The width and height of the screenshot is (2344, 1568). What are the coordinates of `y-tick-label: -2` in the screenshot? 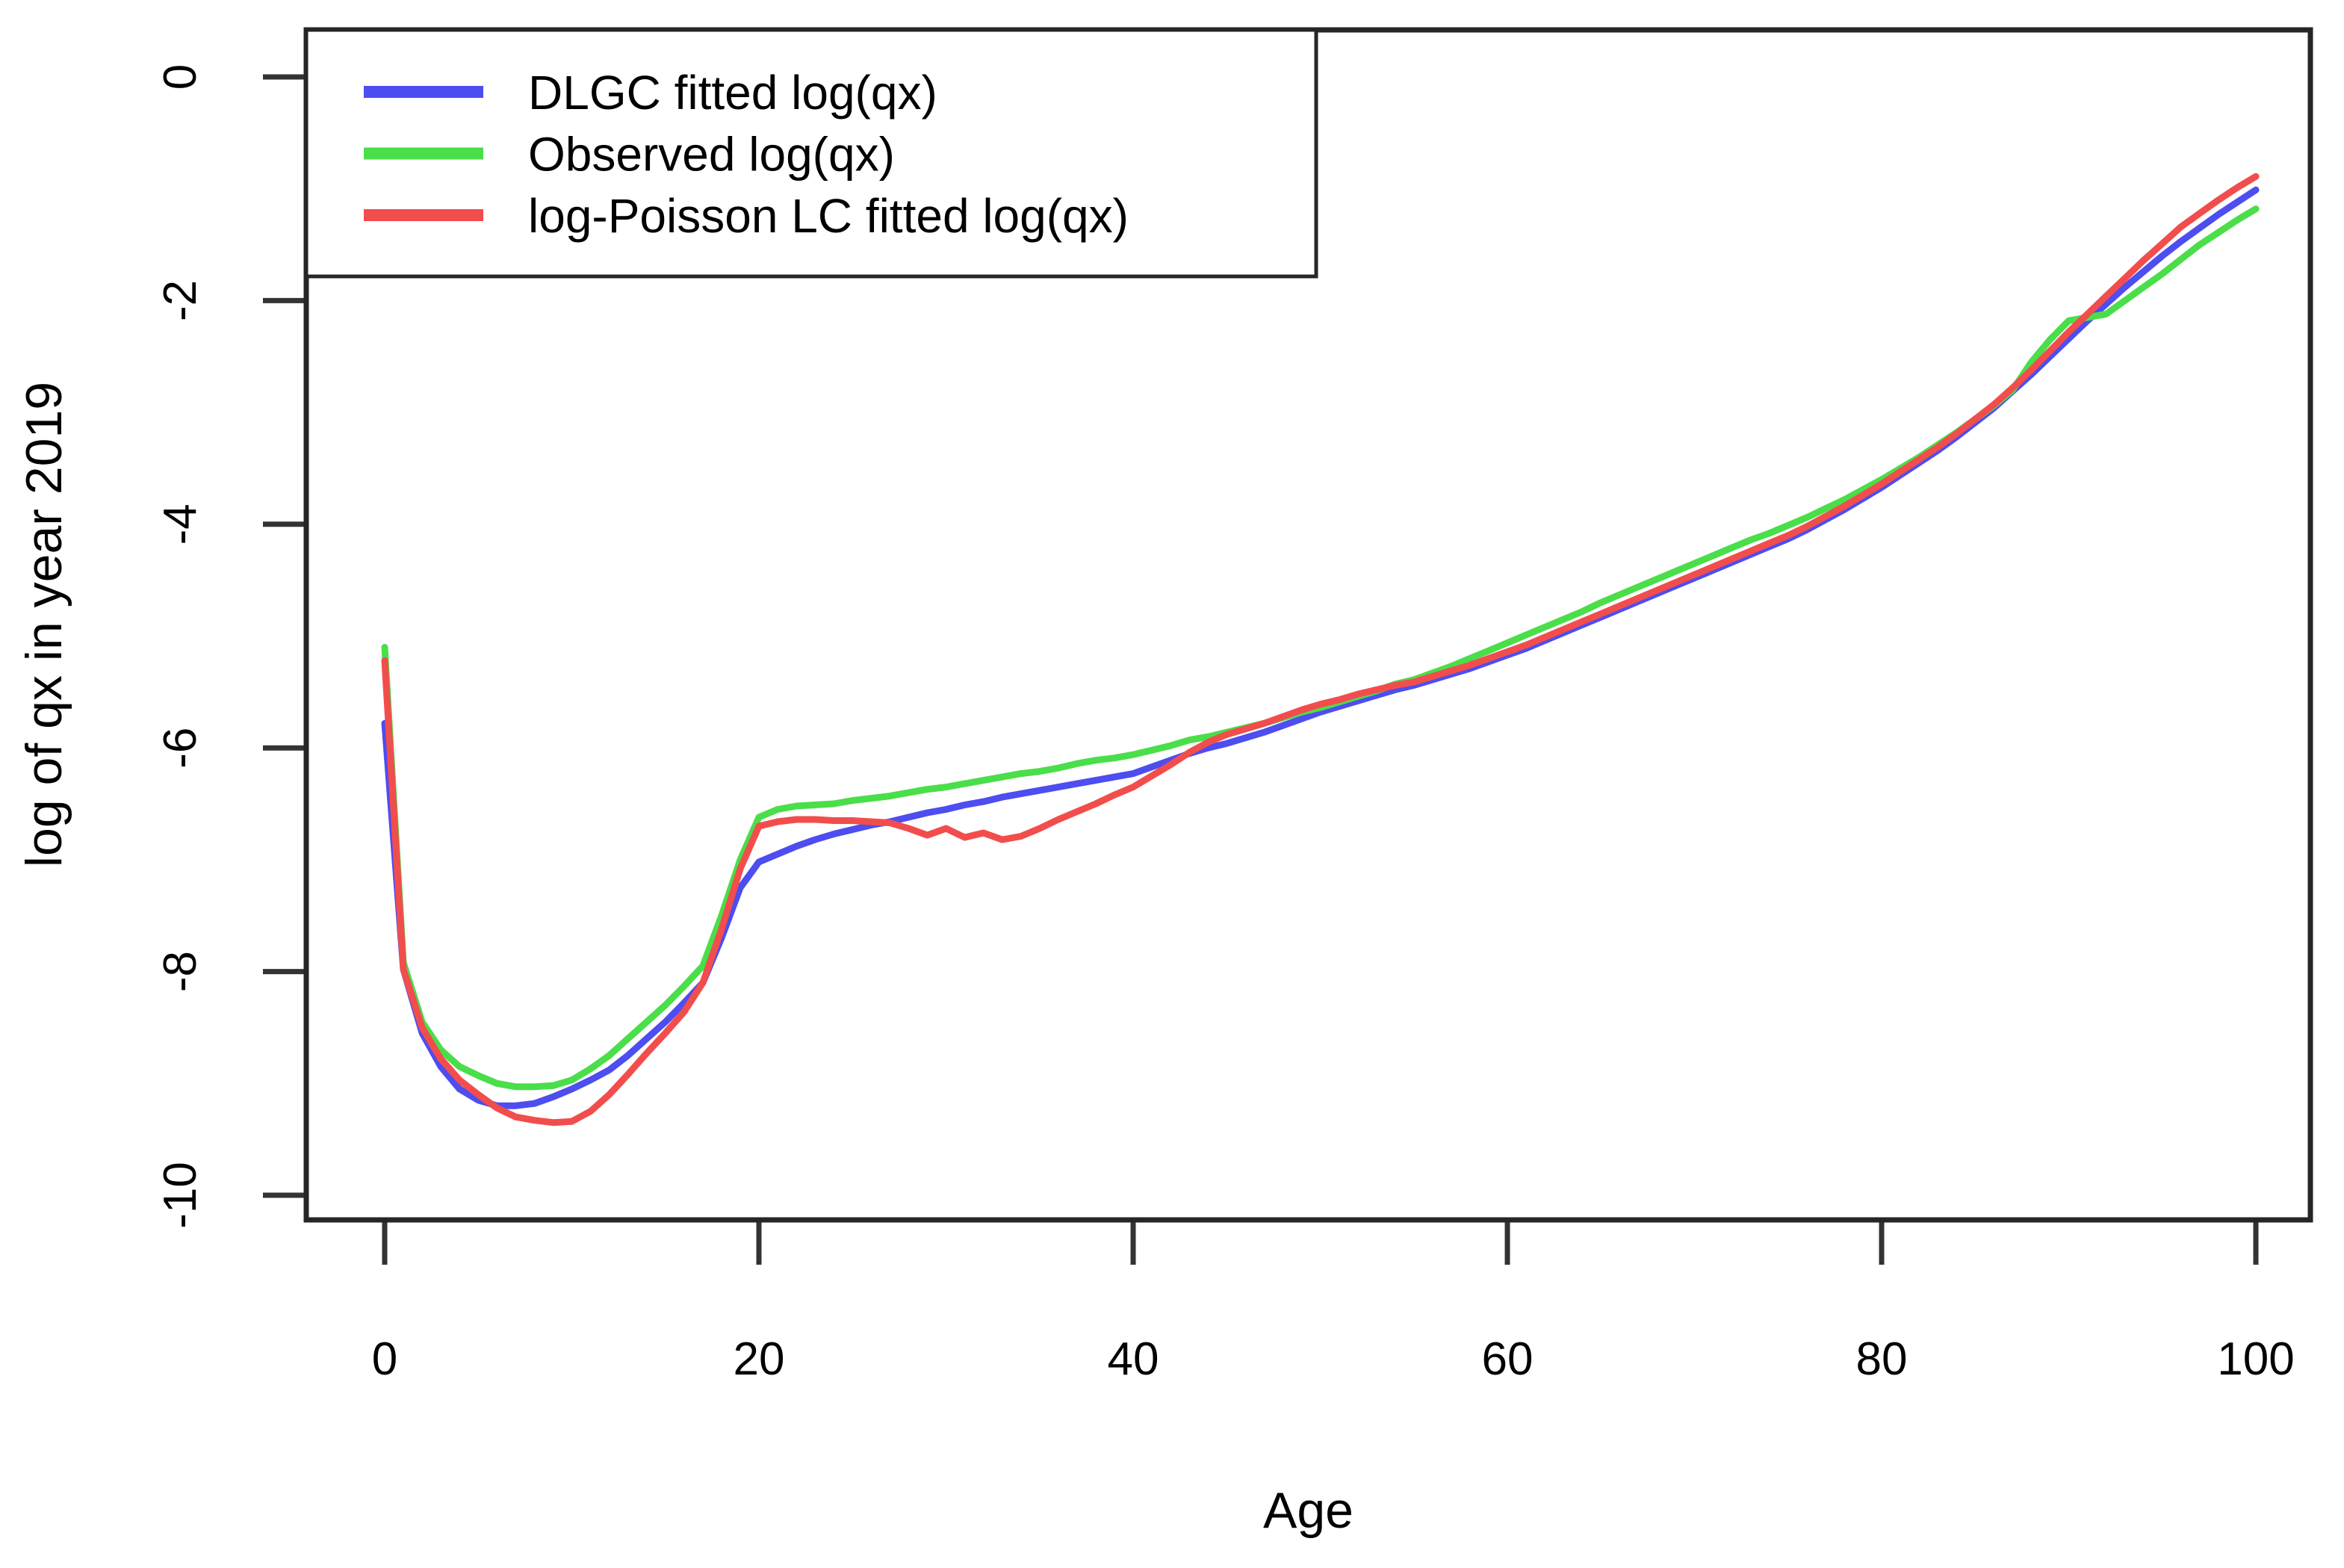 It's located at (180, 301).